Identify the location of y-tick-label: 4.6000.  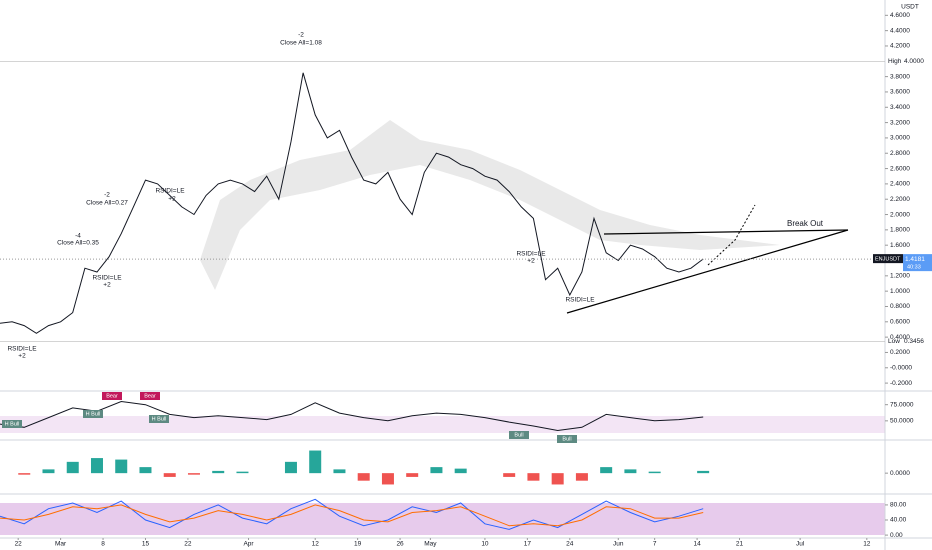
(900, 15).